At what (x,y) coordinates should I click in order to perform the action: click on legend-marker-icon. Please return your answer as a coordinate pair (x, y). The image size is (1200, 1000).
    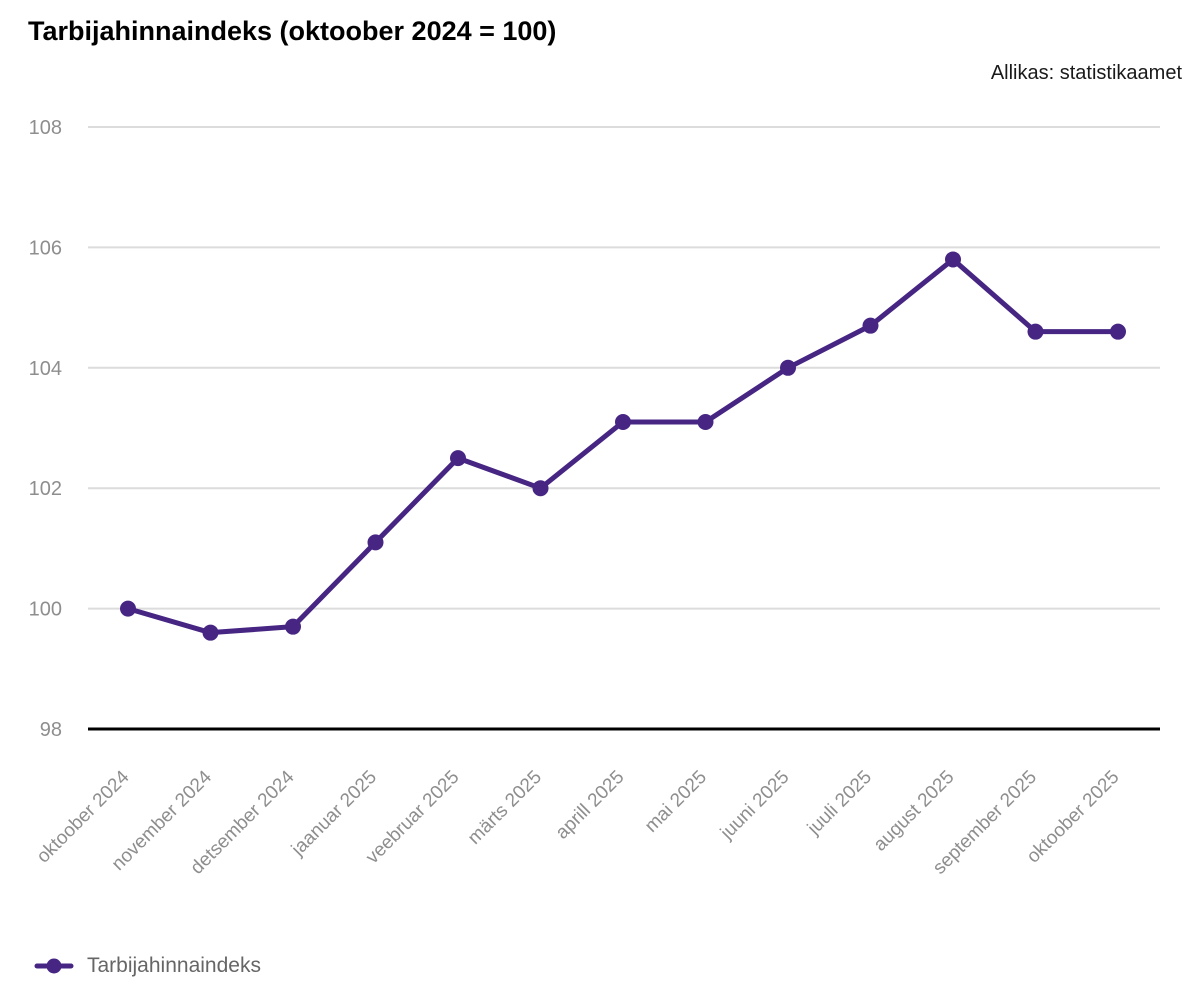
    Looking at the image, I should click on (54, 966).